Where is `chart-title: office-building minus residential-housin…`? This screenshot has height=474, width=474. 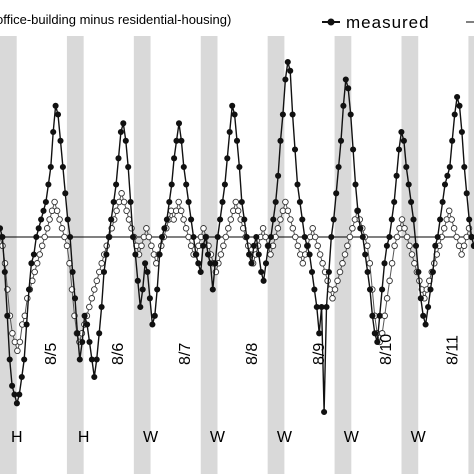 chart-title: office-building minus residential-housin… is located at coordinates (115, 19).